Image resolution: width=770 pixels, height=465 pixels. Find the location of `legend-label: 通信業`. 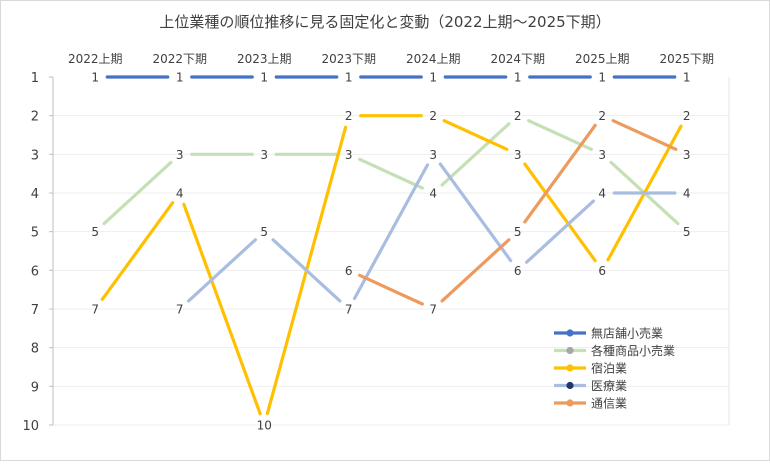

legend-label: 通信業 is located at coordinates (609, 404).